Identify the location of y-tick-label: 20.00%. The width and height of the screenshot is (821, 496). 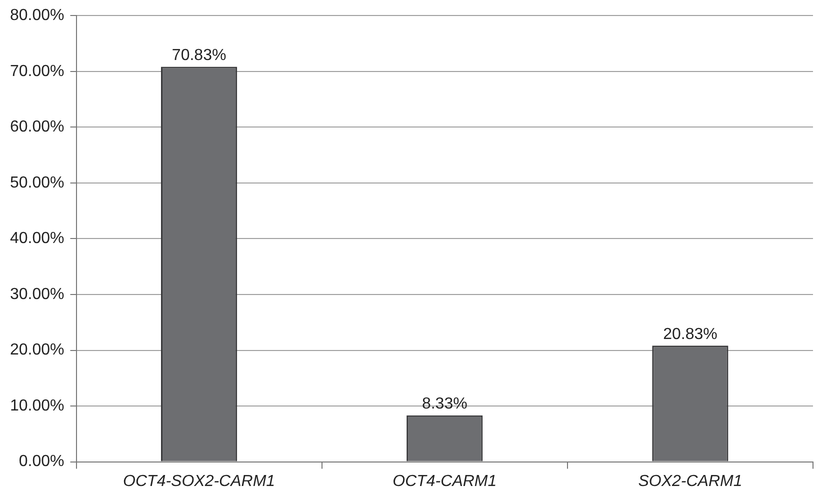
(37, 350).